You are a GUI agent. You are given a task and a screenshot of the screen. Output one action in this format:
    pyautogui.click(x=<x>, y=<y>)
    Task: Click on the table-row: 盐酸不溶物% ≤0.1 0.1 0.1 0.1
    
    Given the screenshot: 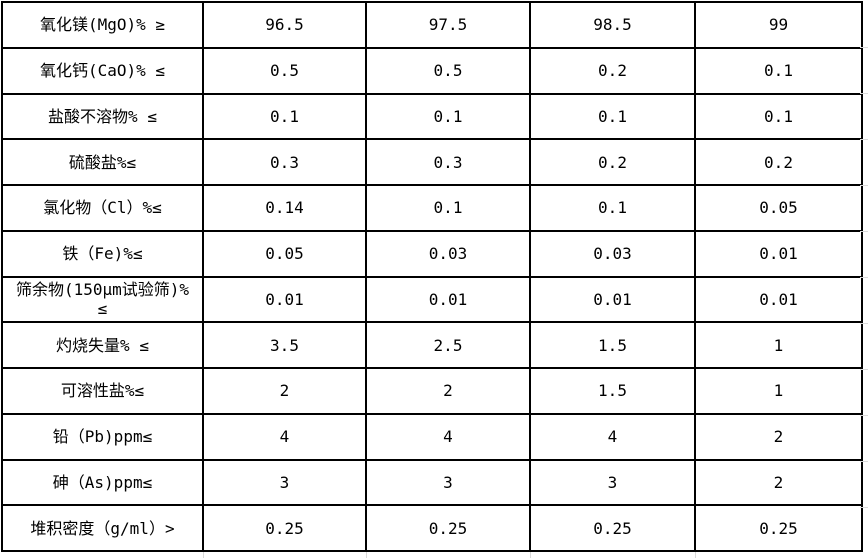 What is the action you would take?
    pyautogui.click(x=432, y=116)
    